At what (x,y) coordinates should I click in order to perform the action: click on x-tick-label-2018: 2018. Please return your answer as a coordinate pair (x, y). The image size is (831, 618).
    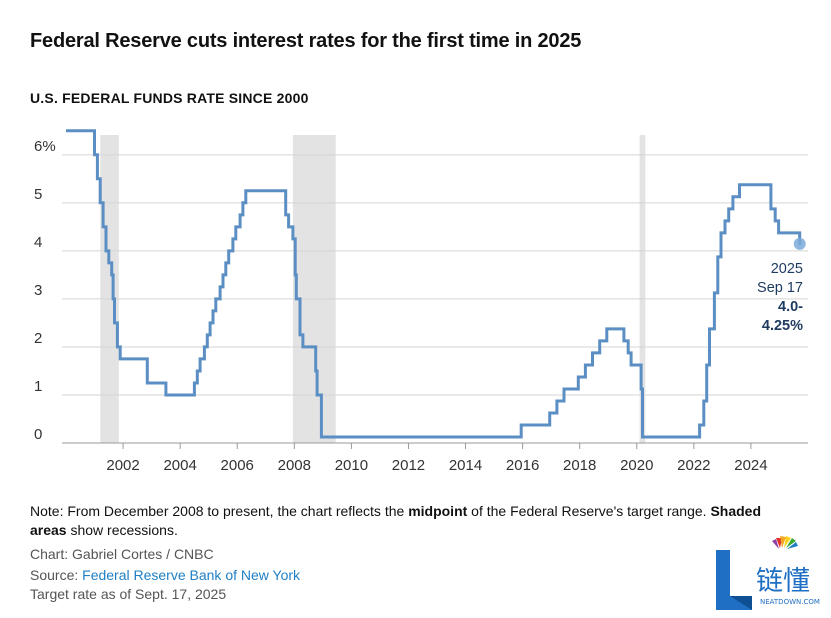
    Looking at the image, I should click on (579, 465).